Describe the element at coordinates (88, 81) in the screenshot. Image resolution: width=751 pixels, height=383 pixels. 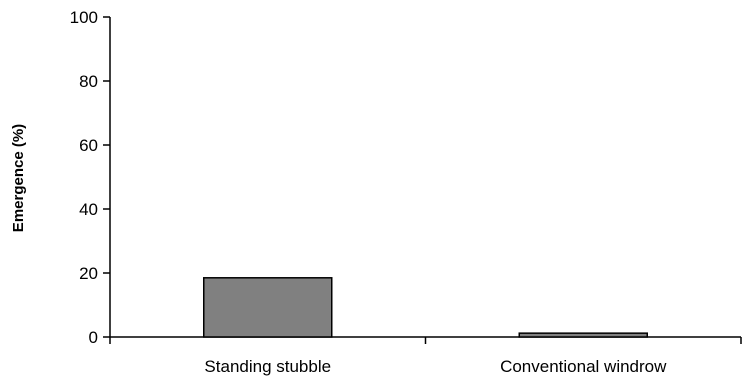
I see `y-tick-label: 80` at that location.